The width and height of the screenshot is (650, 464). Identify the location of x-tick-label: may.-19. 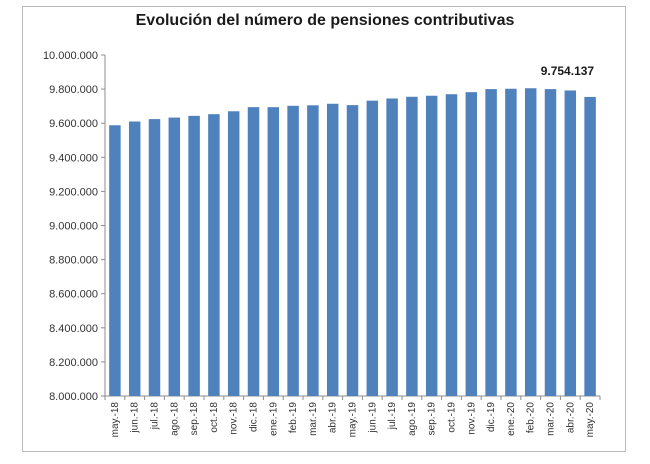
(353, 420).